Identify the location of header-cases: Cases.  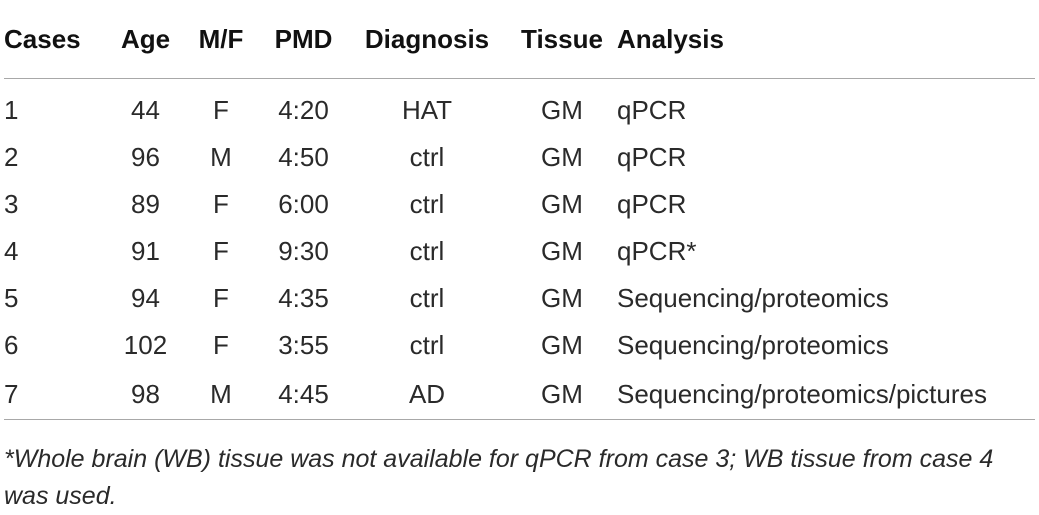
(56, 39).